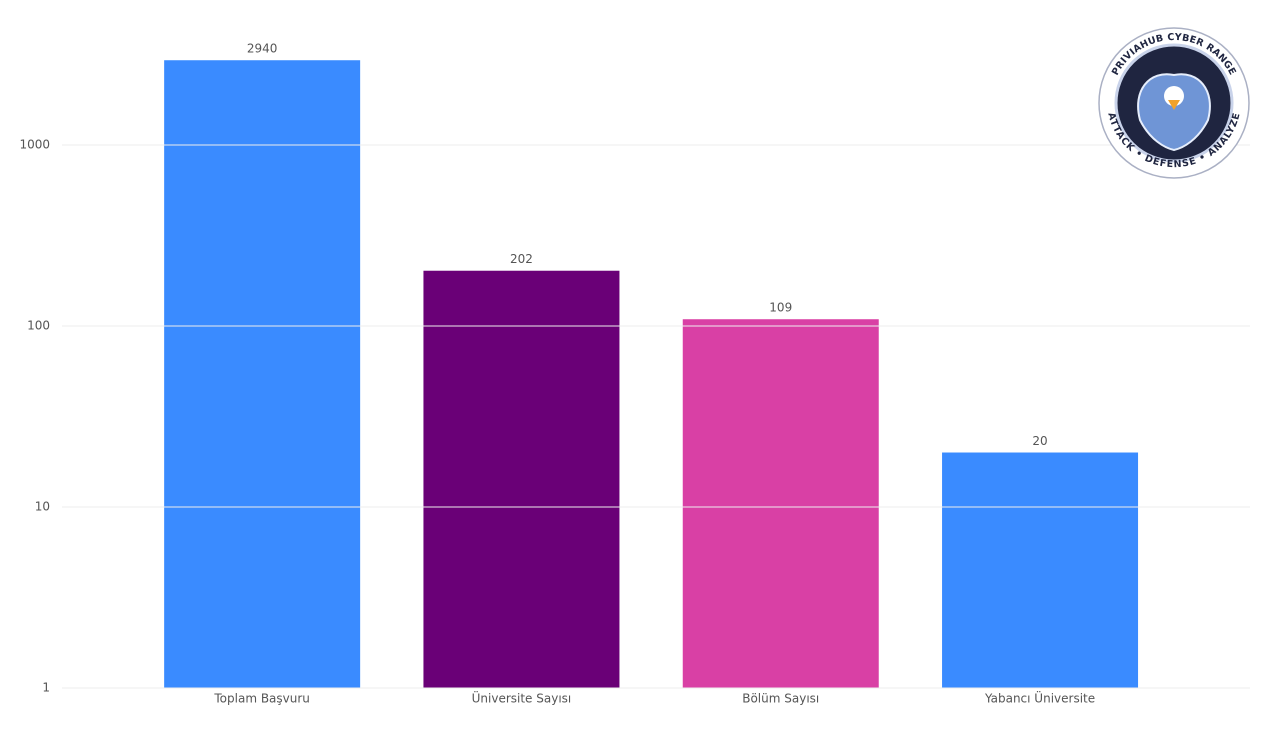 The width and height of the screenshot is (1272, 735). What do you see at coordinates (780, 308) in the screenshot?
I see `data-label: 109` at bounding box center [780, 308].